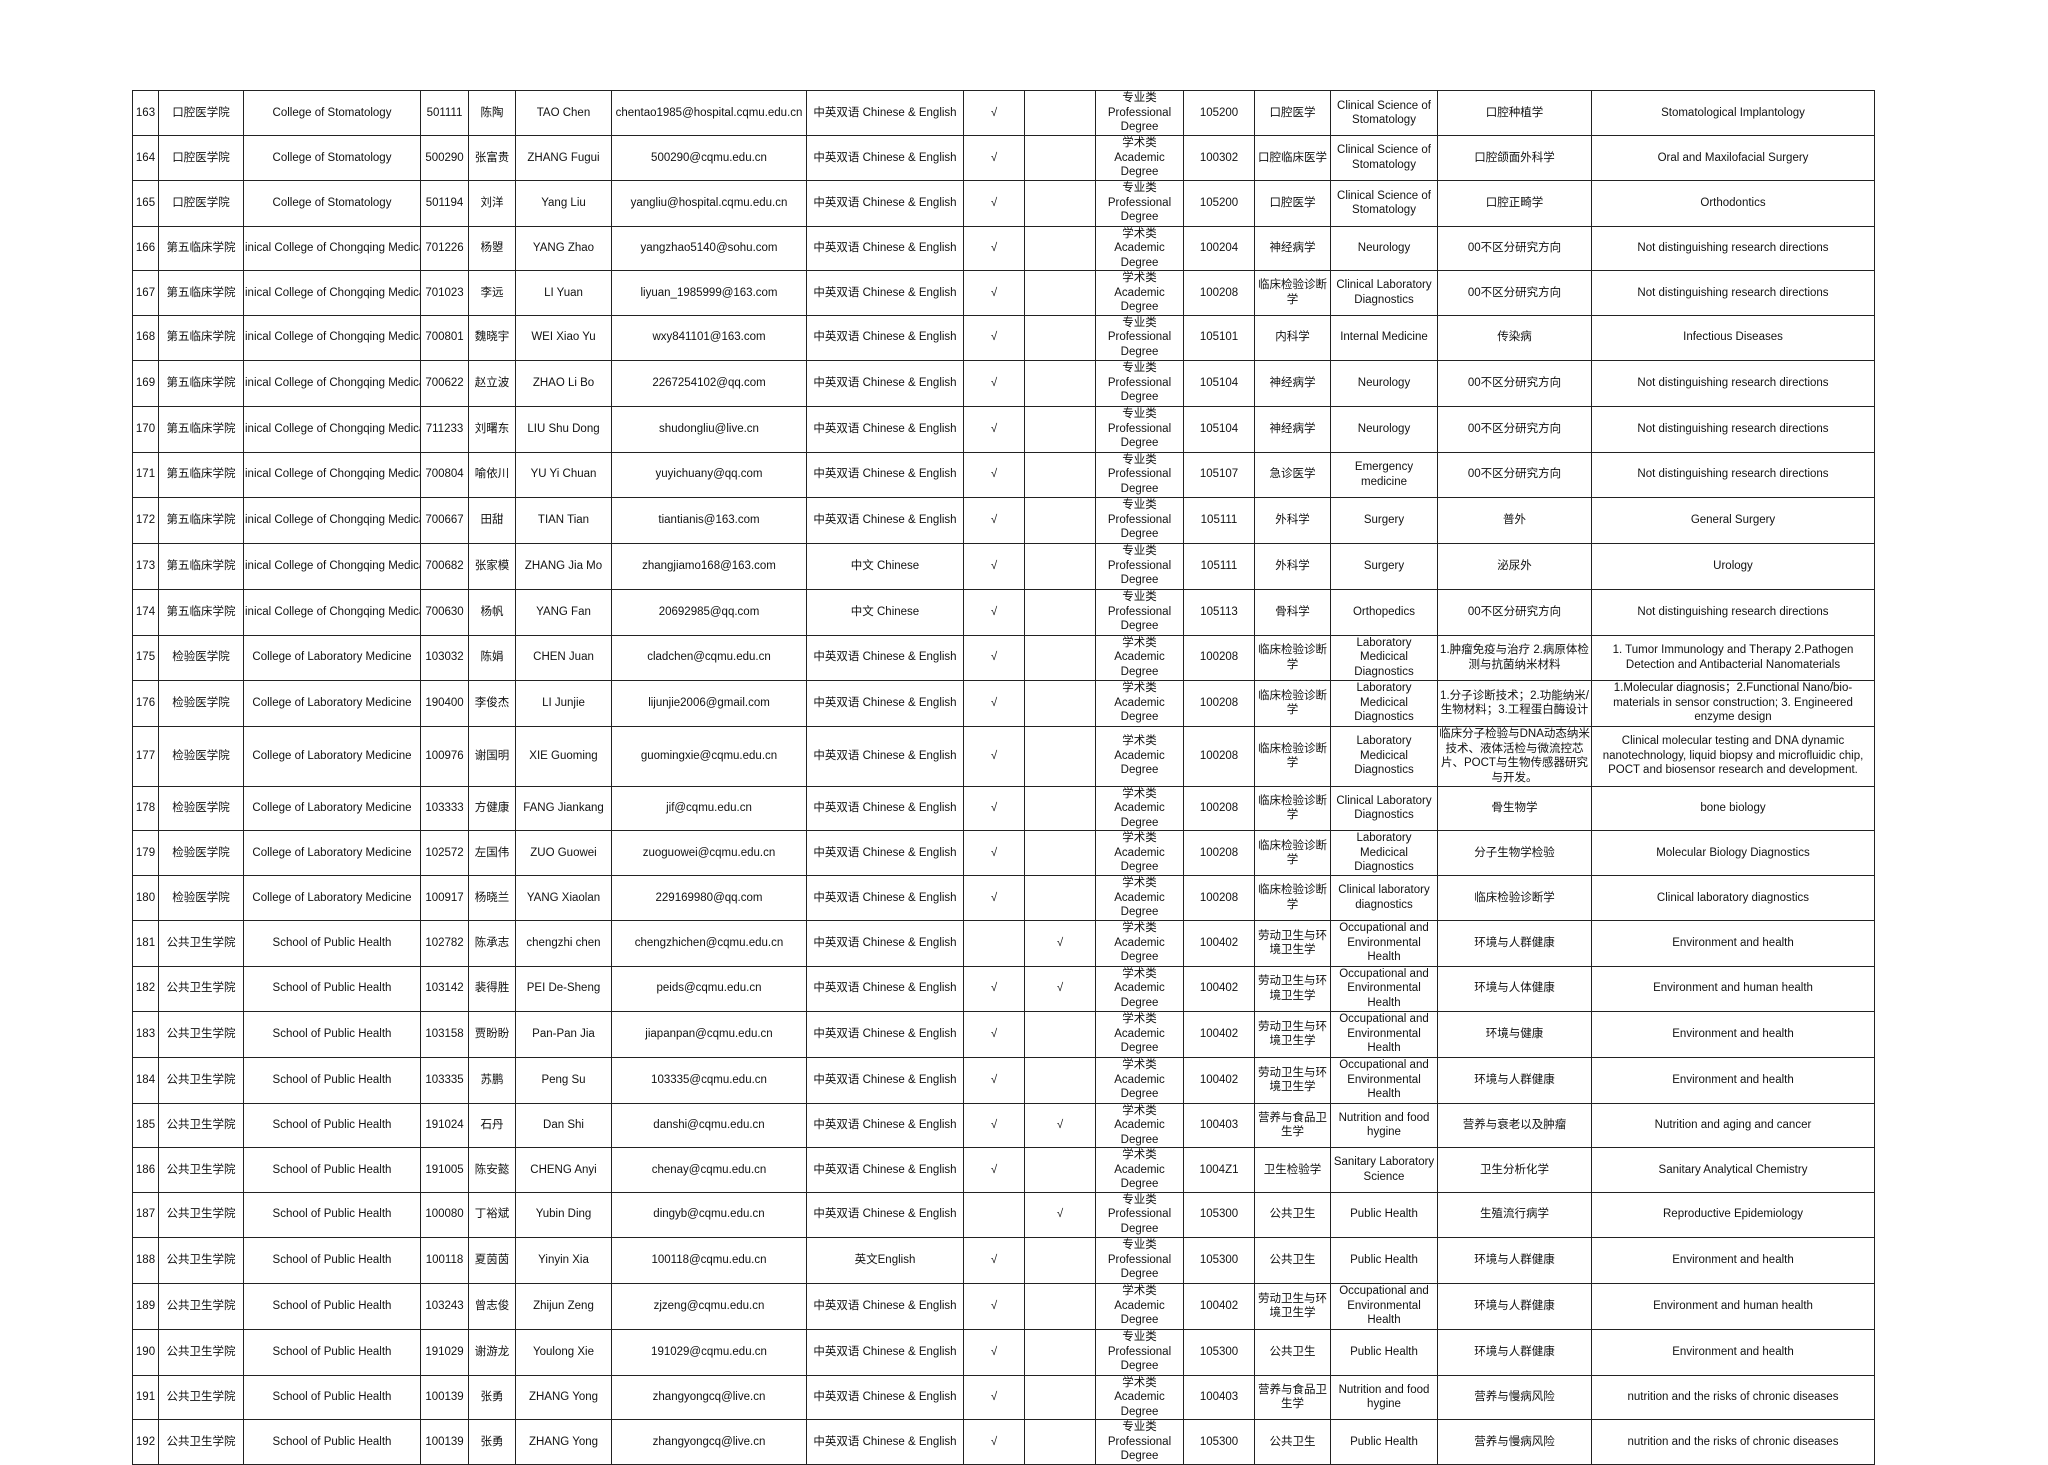  I want to click on cell-major-code: 100204, so click(1219, 248).